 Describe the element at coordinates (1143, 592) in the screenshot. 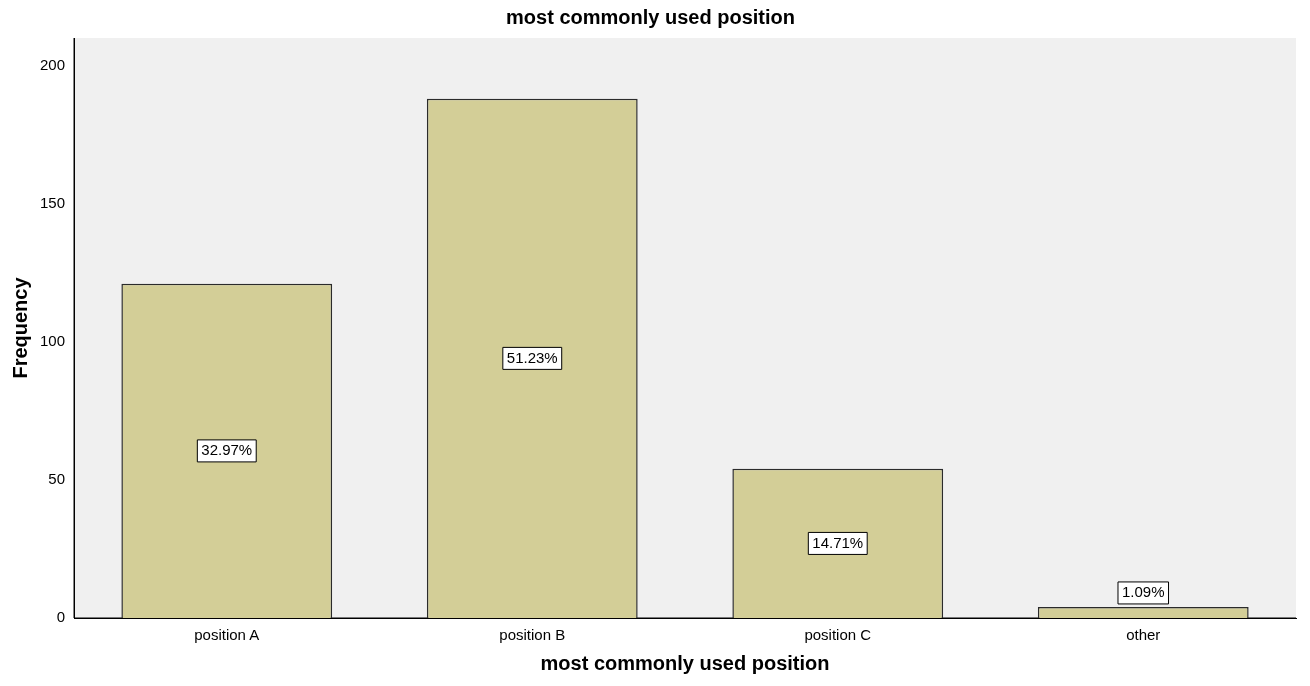

I see `annotation: 1.09%` at that location.